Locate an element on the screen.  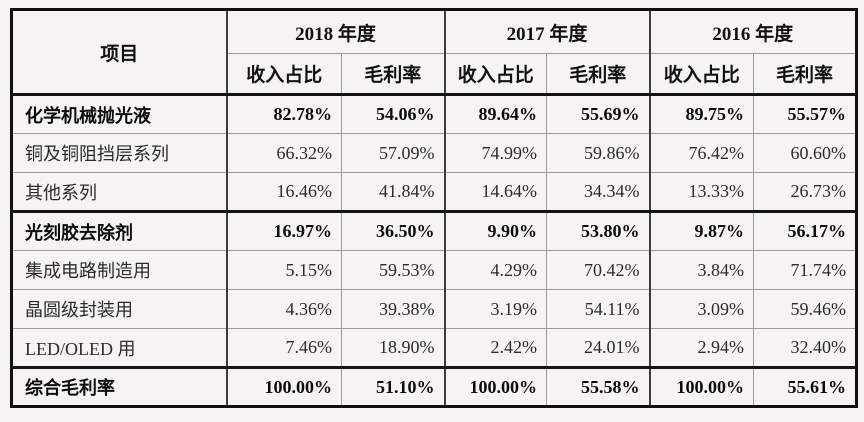
value-cell: 76.42% is located at coordinates (701, 153).